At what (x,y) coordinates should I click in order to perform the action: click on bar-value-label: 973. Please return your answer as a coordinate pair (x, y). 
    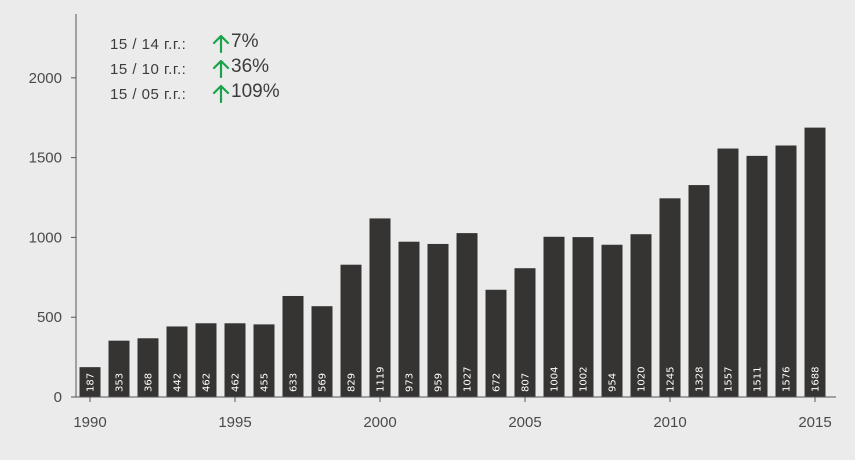
    Looking at the image, I should click on (410, 382).